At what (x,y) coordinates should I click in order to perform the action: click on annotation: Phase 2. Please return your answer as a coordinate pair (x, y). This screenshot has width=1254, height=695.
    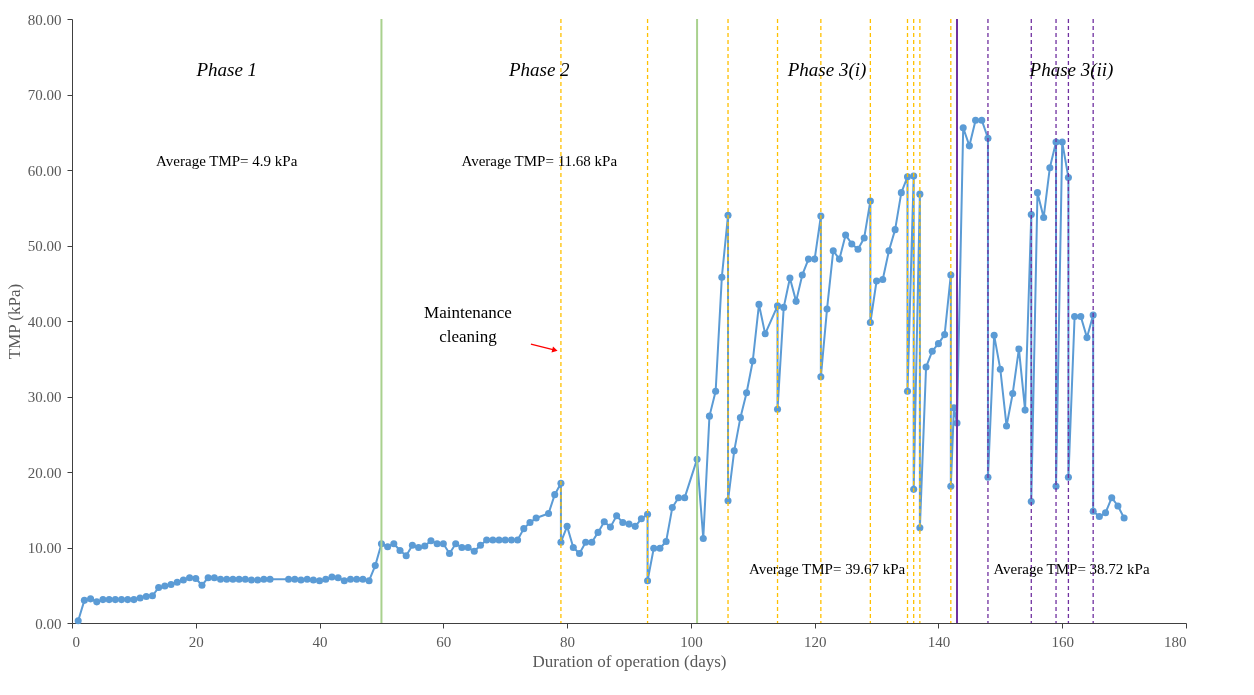
    Looking at the image, I should click on (539, 70).